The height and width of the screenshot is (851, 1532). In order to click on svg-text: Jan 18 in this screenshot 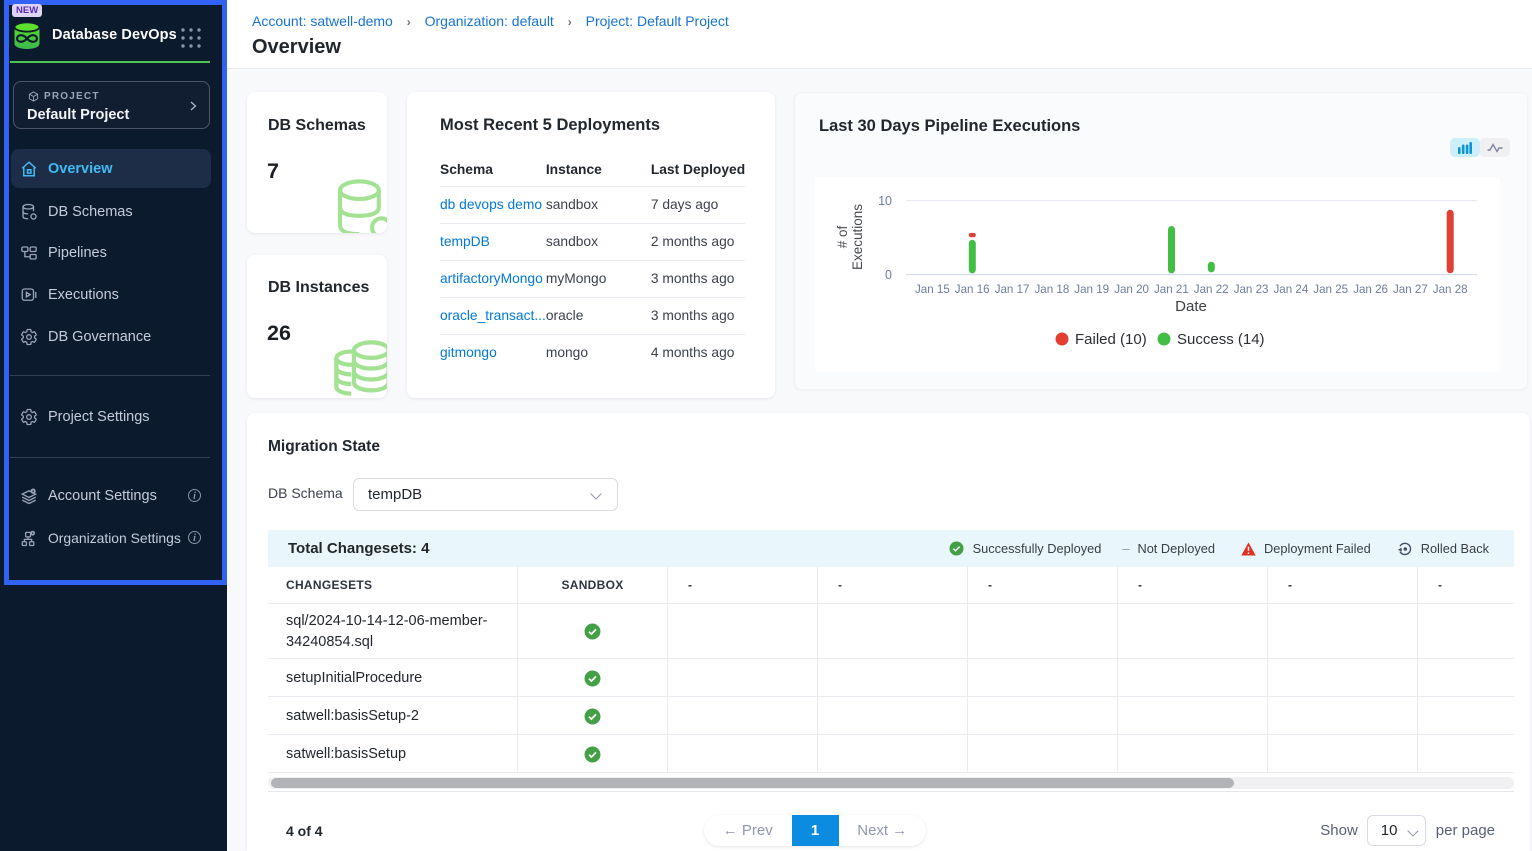, I will do `click(1051, 289)`.